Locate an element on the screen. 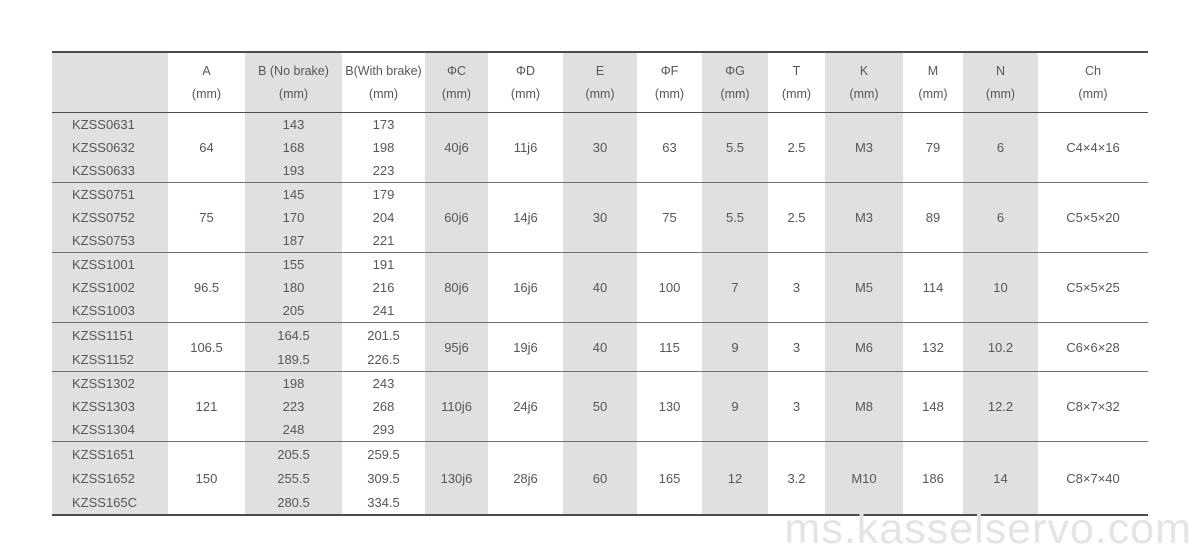 Image resolution: width=1200 pixels, height=553 pixels. value-cell-phi-f: 130 is located at coordinates (669, 406).